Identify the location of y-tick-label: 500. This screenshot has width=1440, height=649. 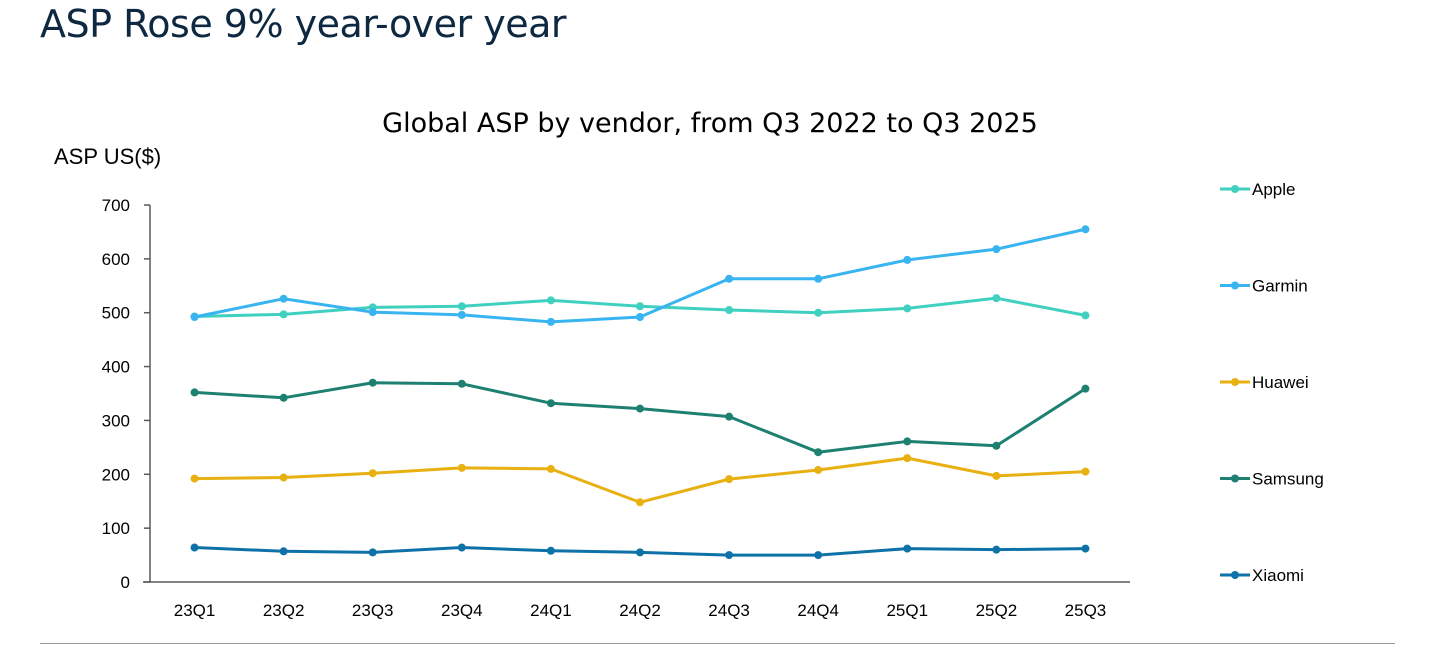
(116, 313).